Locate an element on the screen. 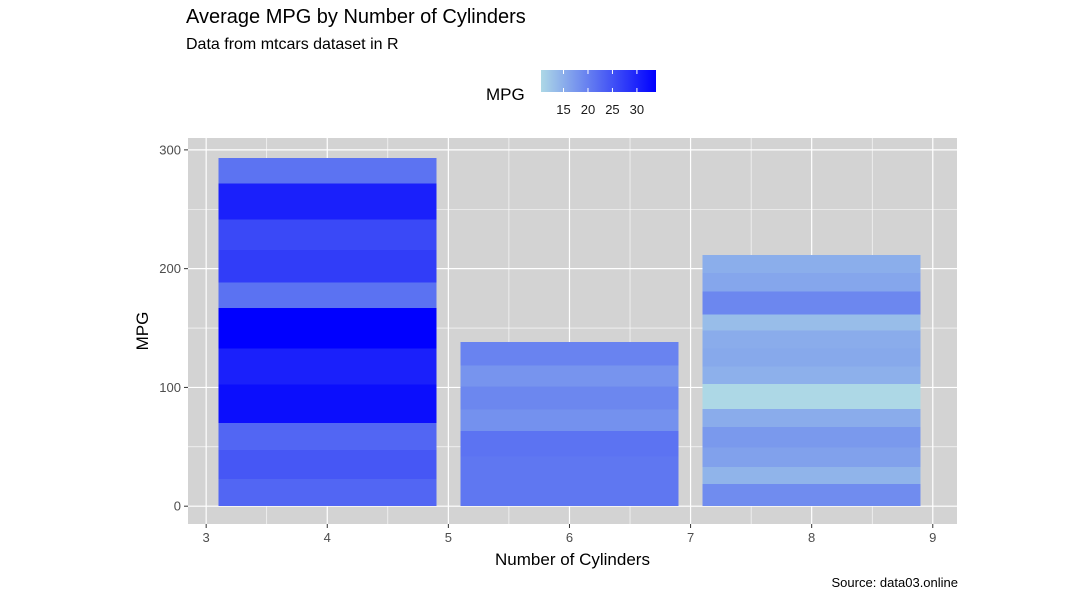 This screenshot has height=599, width=1090. y-tick-label: 100 is located at coordinates (170, 387).